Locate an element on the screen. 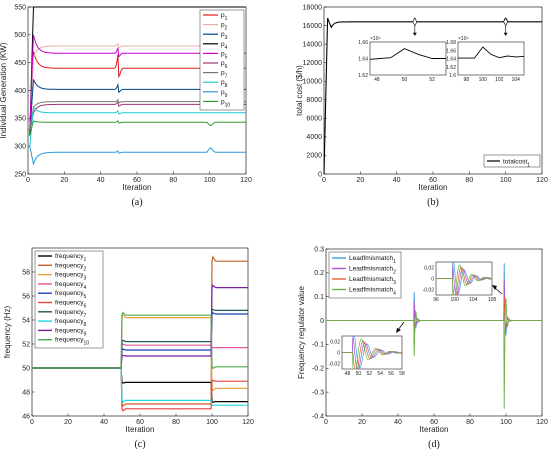  legend-label: frequency1 is located at coordinates (71, 258).